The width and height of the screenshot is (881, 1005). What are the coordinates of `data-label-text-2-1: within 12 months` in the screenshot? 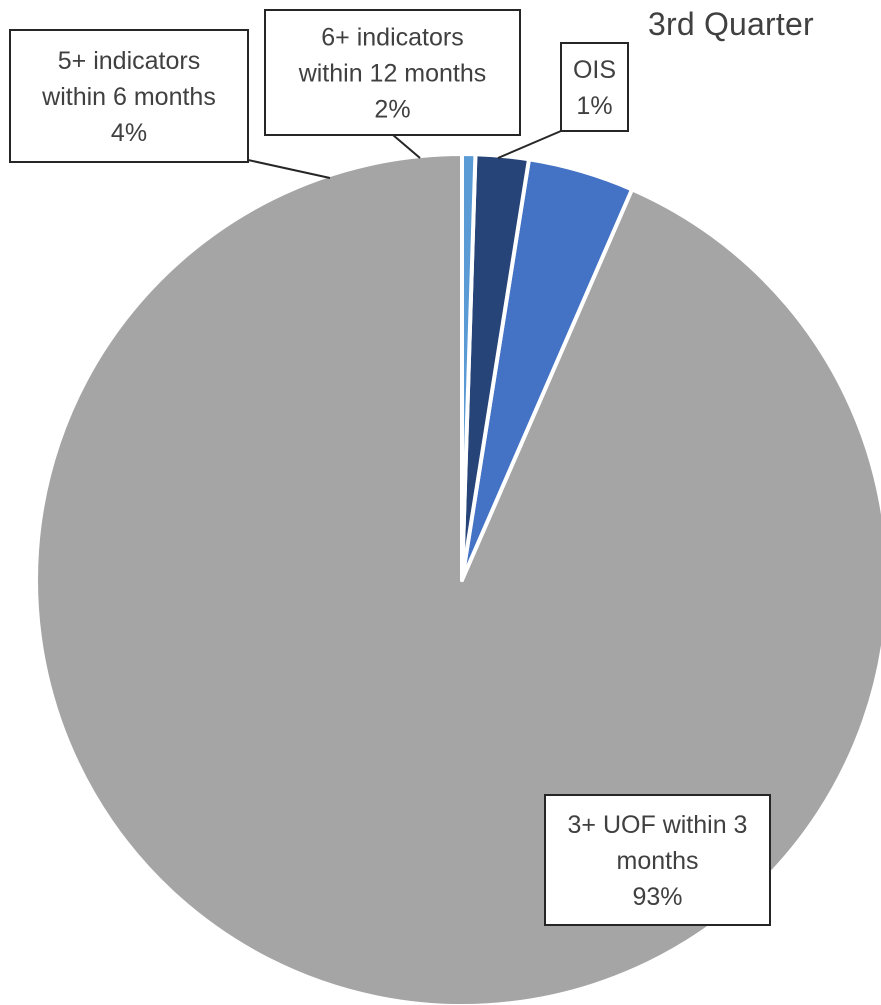 It's located at (392, 74).